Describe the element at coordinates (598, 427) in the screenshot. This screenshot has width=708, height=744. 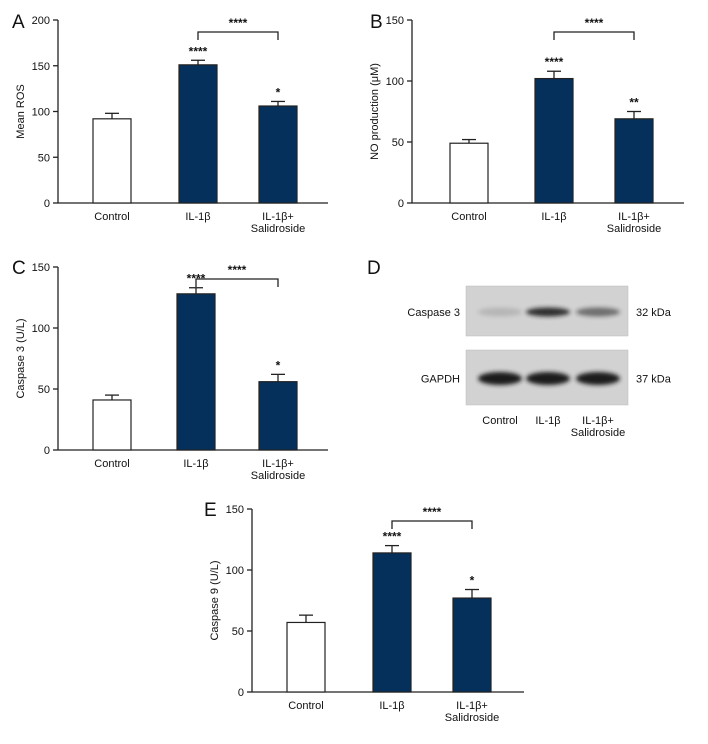
I see `lane-label: IL-1β+ Salidroside` at that location.